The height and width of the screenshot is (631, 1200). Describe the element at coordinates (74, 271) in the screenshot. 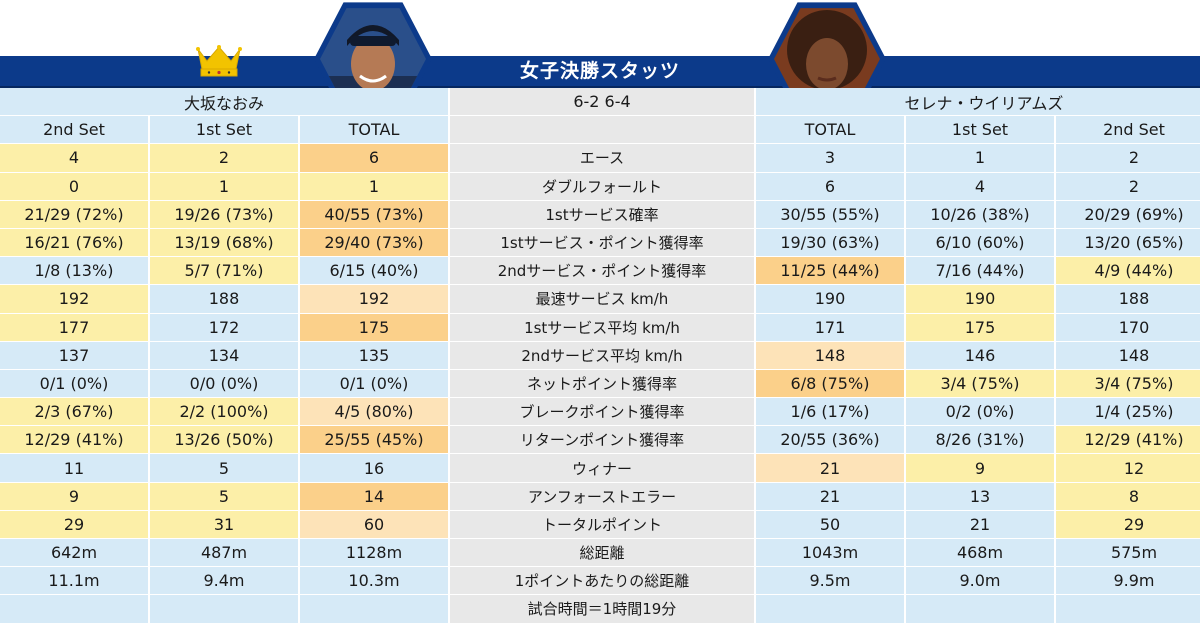

I see `stat-value-left: 1/8 (13%)` at that location.